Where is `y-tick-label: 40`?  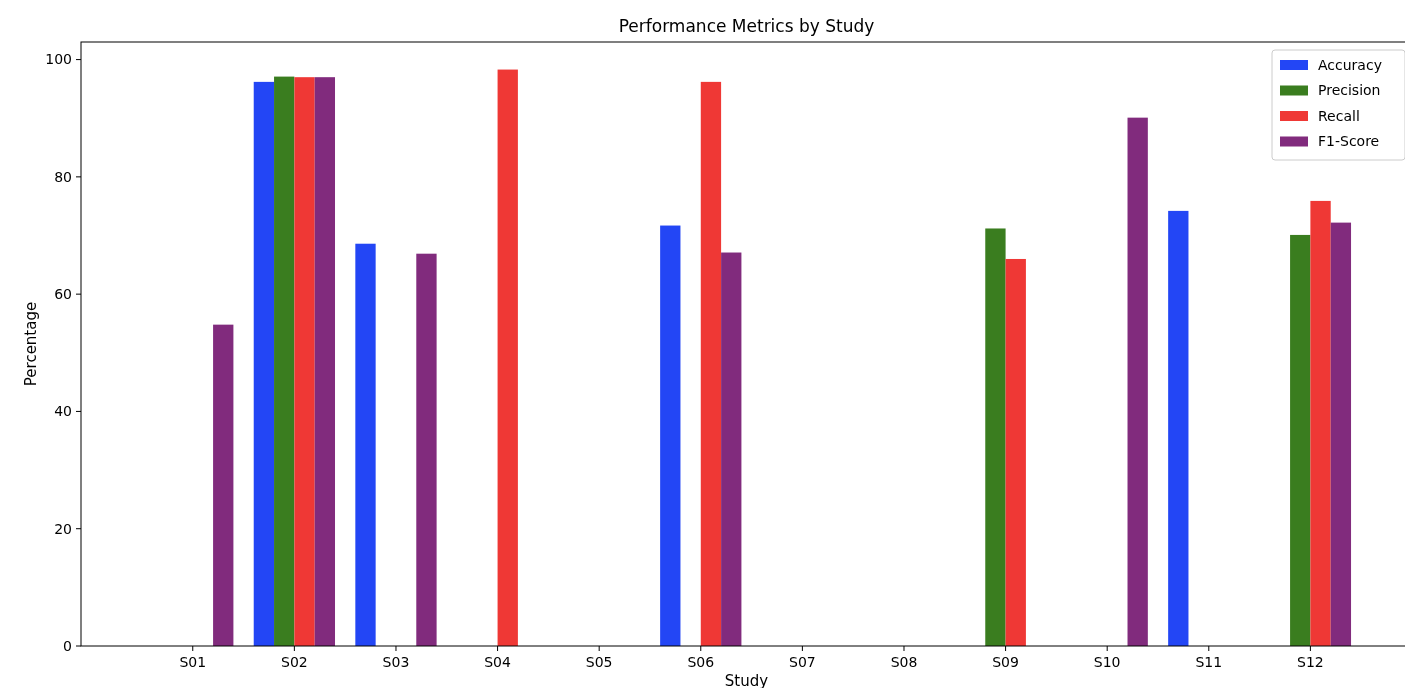 y-tick-label: 40 is located at coordinates (63, 411).